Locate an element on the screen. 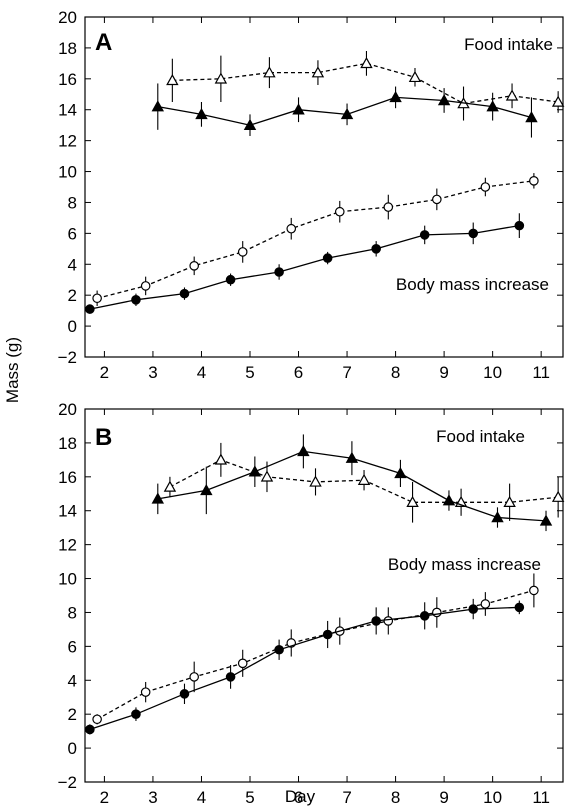 This screenshot has width=572, height=809. panel-letter: B is located at coordinates (103, 437).